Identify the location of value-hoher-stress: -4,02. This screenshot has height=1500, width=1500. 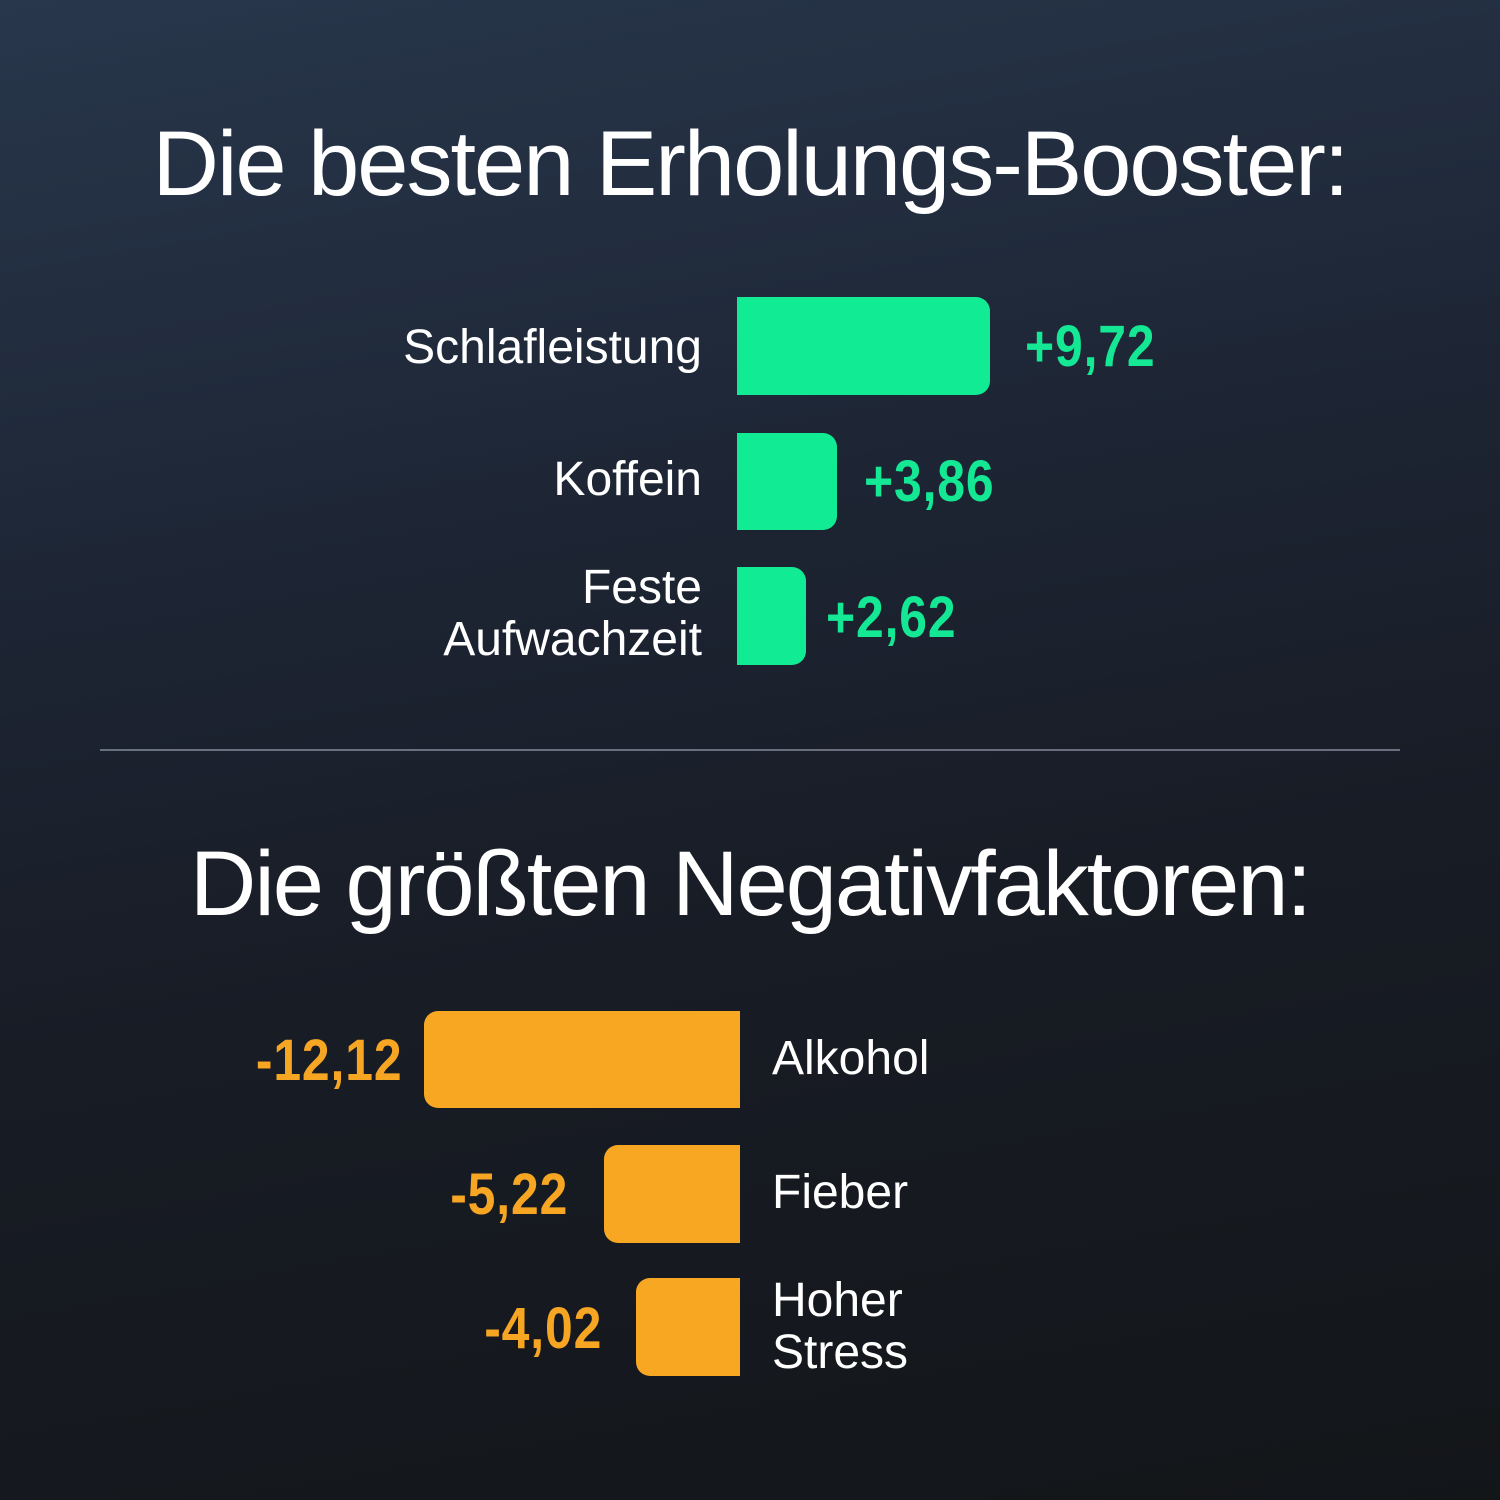
(543, 1328).